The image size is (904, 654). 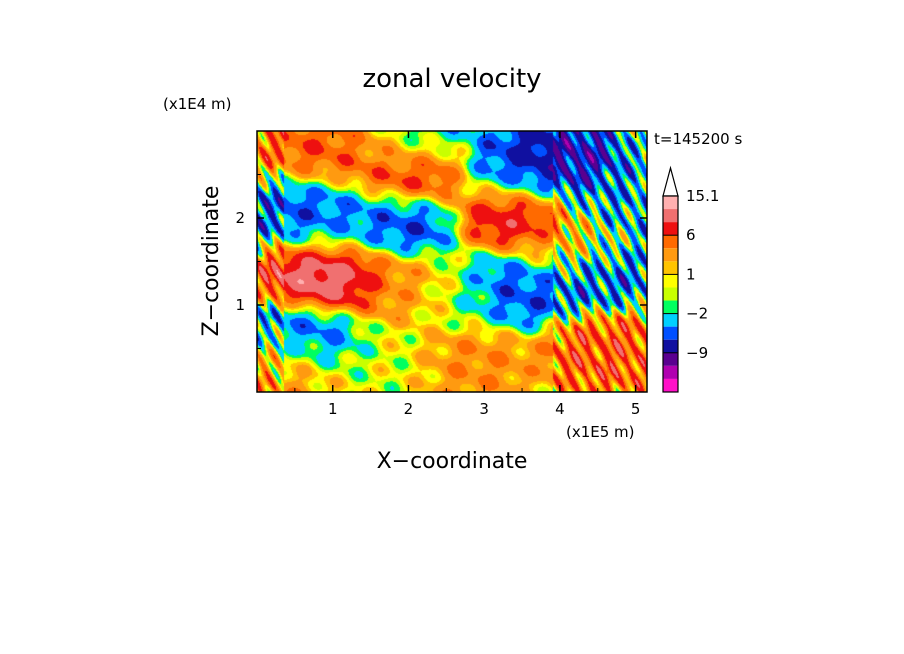 What do you see at coordinates (636, 409) in the screenshot?
I see `x-tick-label: 5` at bounding box center [636, 409].